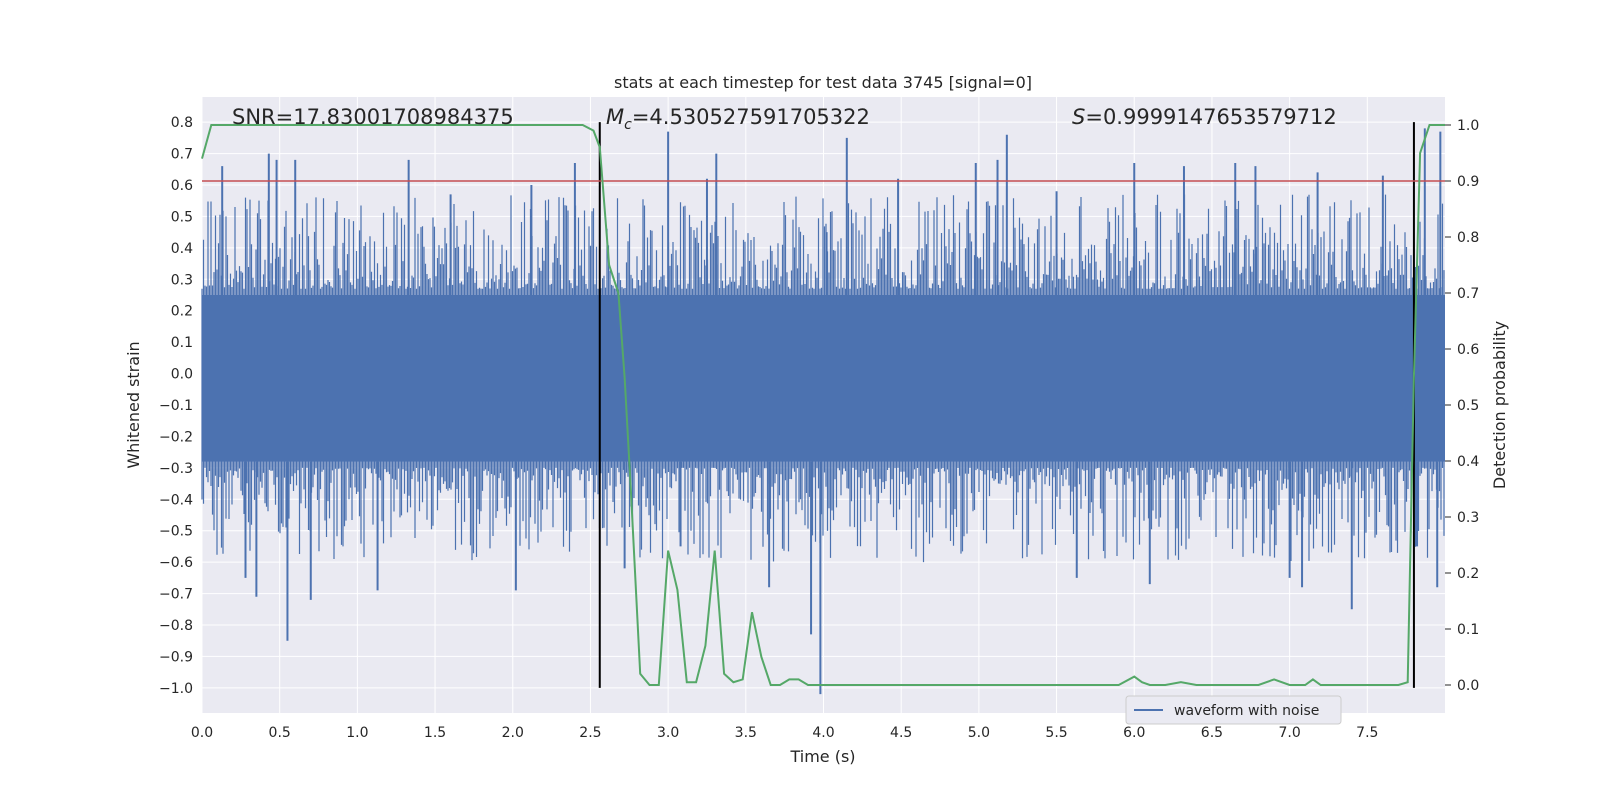 This screenshot has height=800, width=1600. Describe the element at coordinates (280, 733) in the screenshot. I see `x-tick-label: 0.5` at that location.